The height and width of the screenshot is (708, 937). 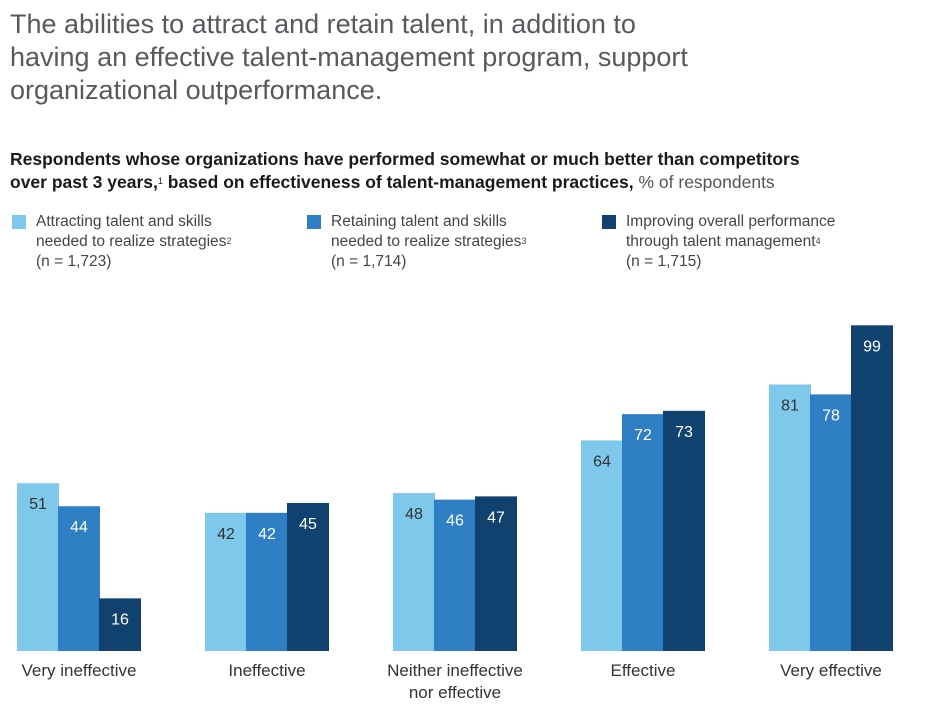 I want to click on category-label: Neither ineffective, so click(x=455, y=670).